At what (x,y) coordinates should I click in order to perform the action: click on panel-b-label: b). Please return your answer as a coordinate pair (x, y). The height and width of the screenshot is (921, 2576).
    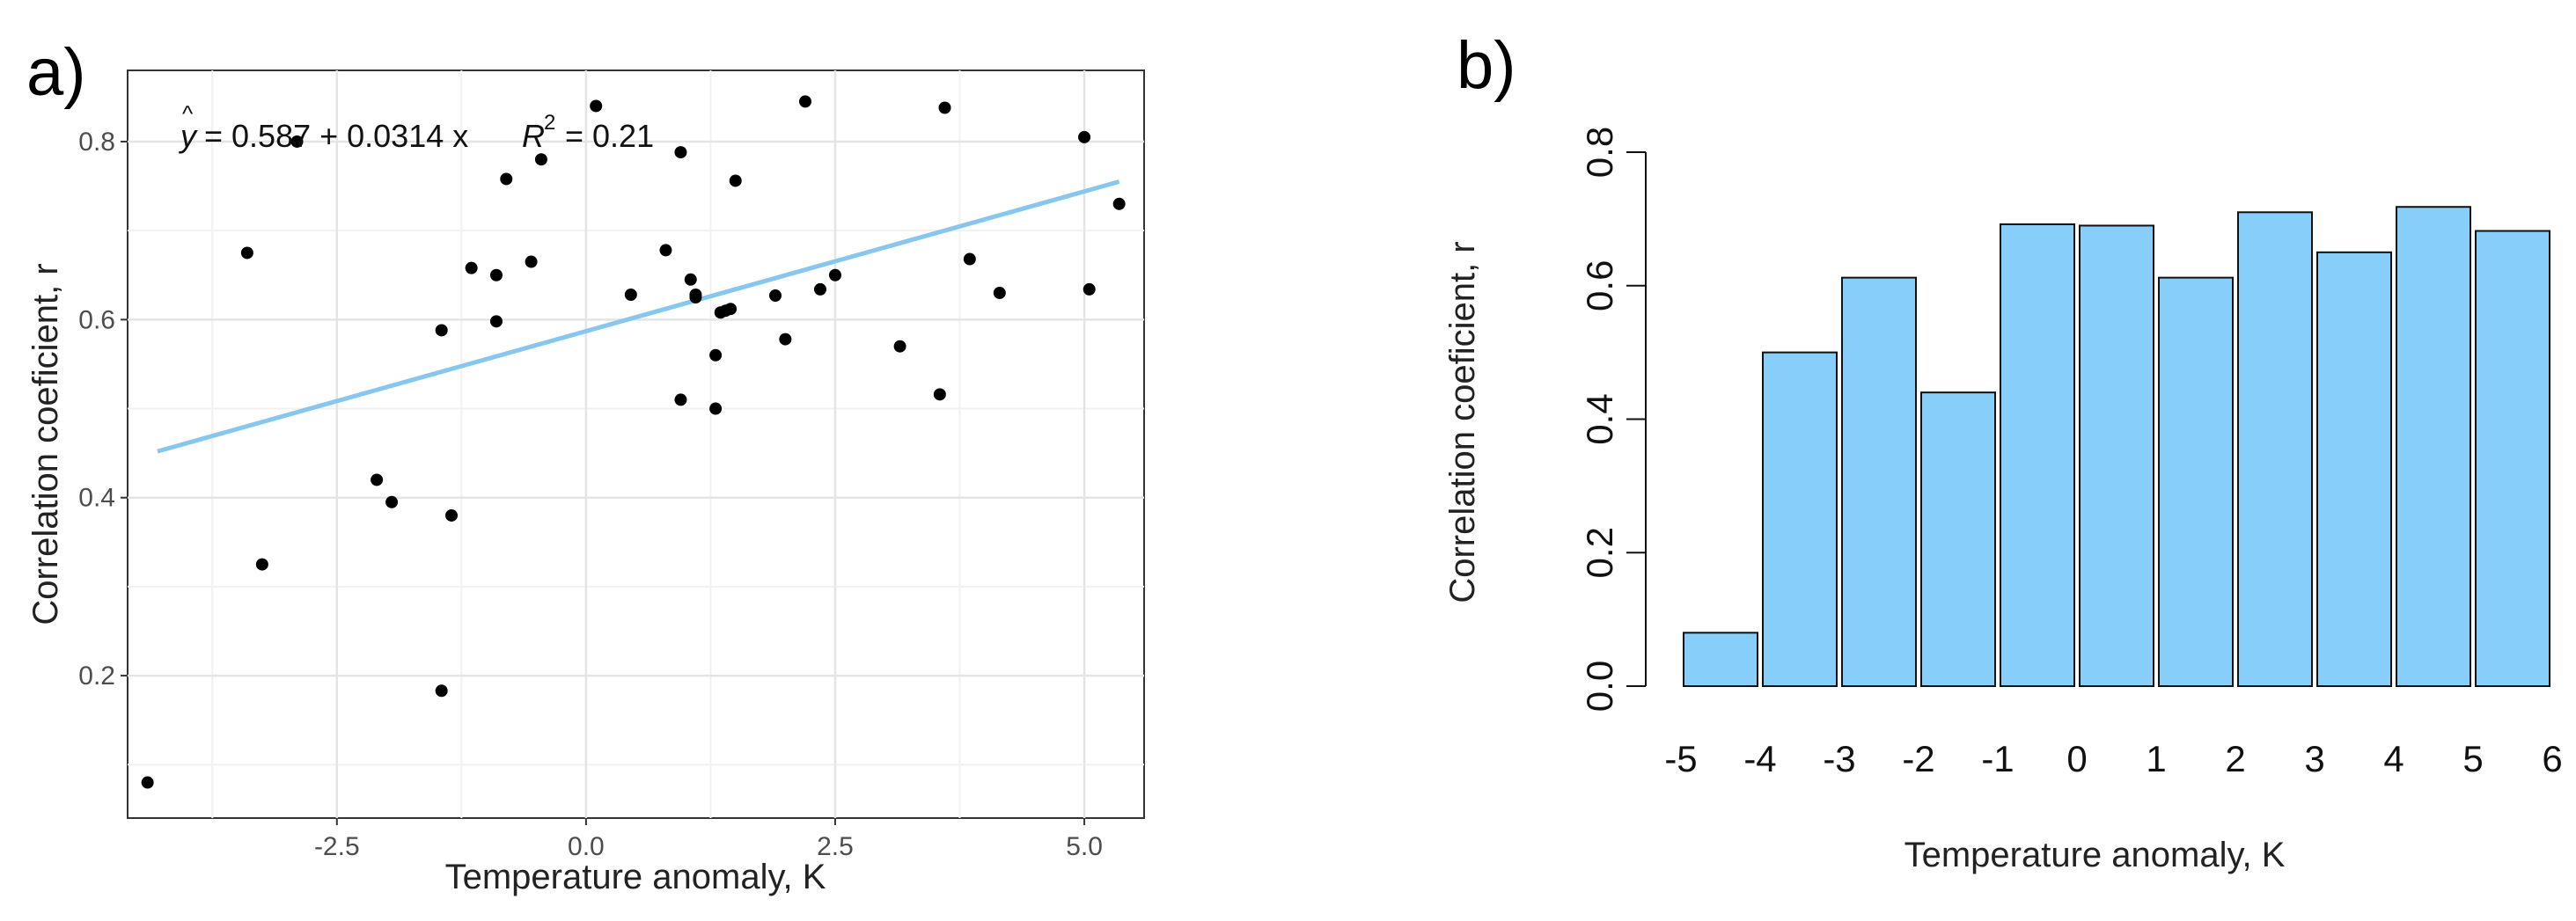
    Looking at the image, I should click on (1486, 65).